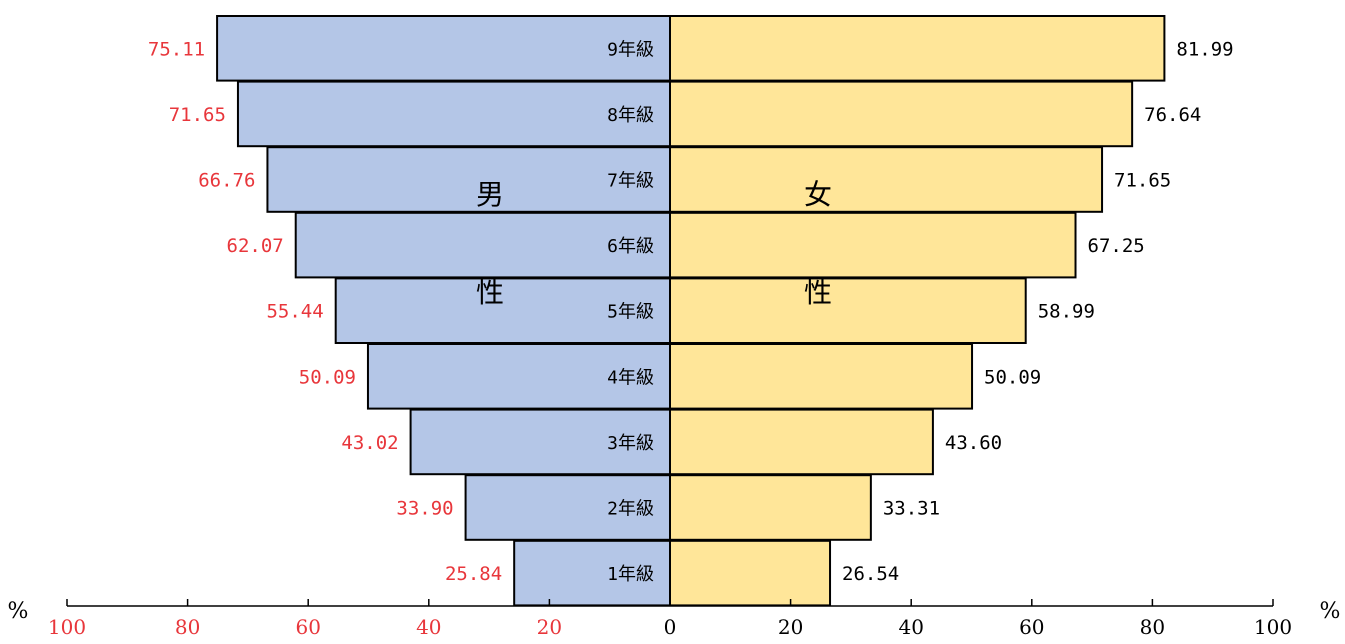 Image resolution: width=1345 pixels, height=644 pixels. What do you see at coordinates (1152, 627) in the screenshot?
I see `x-tick-label-right: 80` at bounding box center [1152, 627].